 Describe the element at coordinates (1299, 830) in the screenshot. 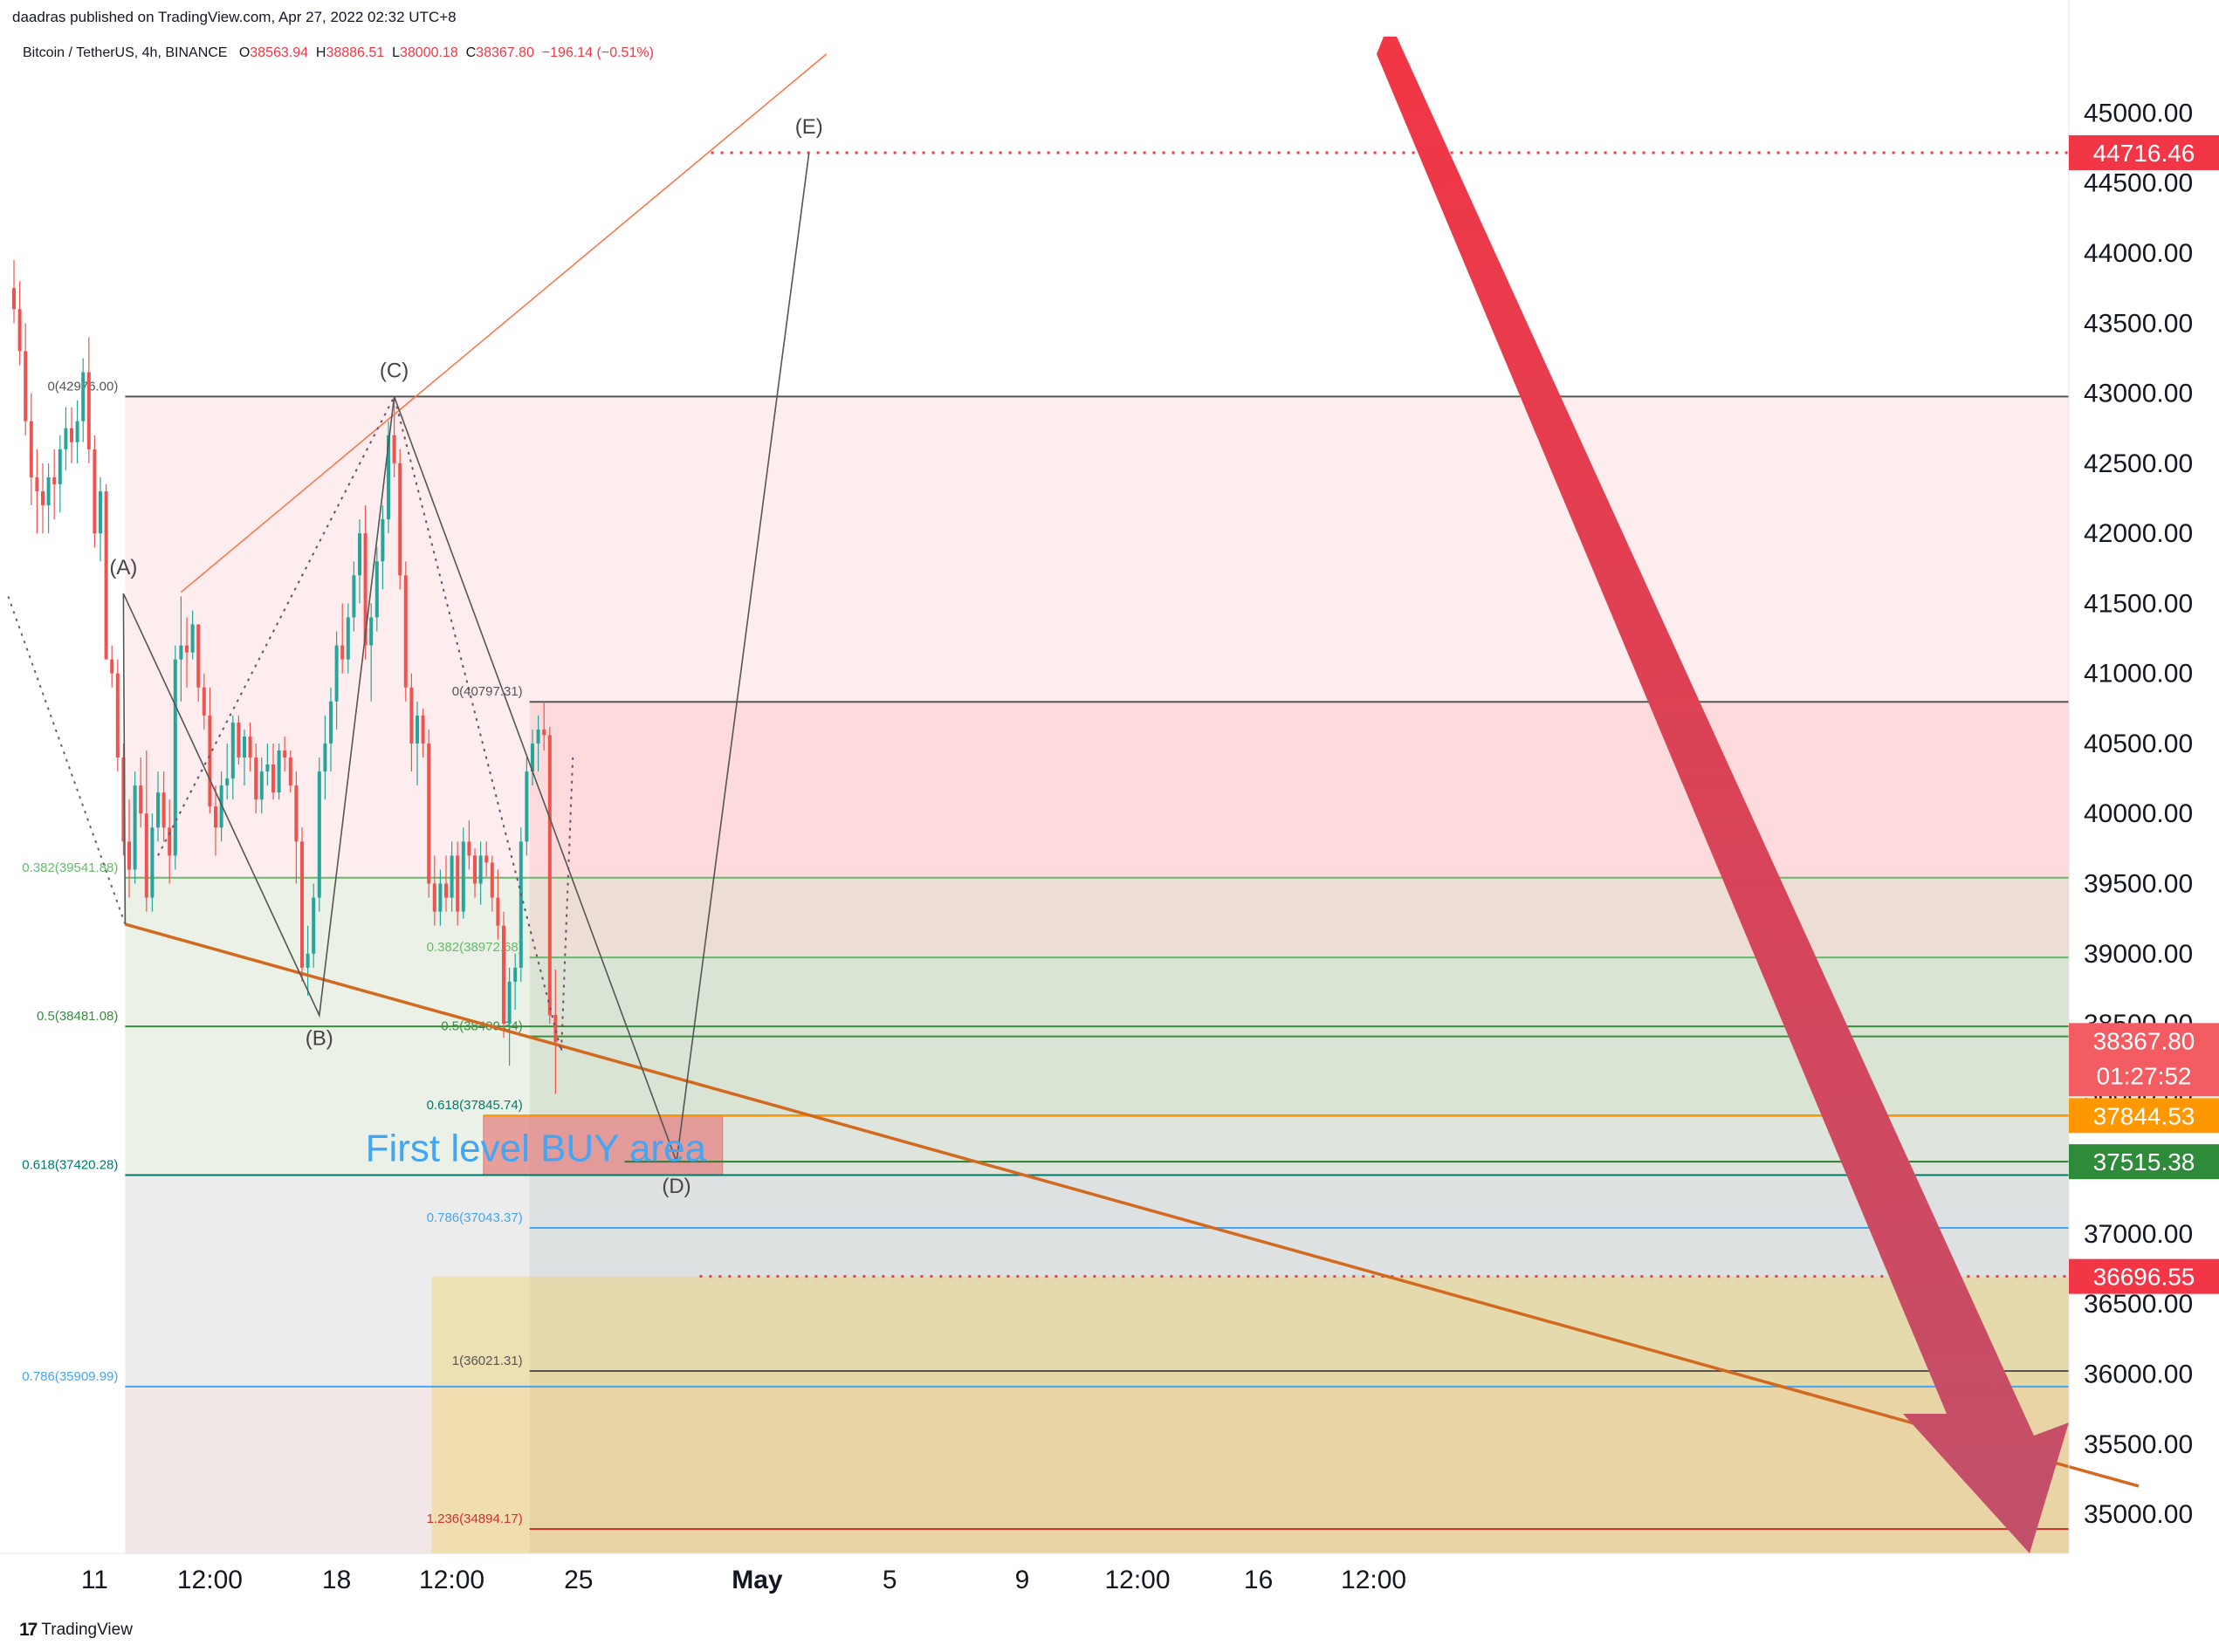

I see `fib2-zone-red` at that location.